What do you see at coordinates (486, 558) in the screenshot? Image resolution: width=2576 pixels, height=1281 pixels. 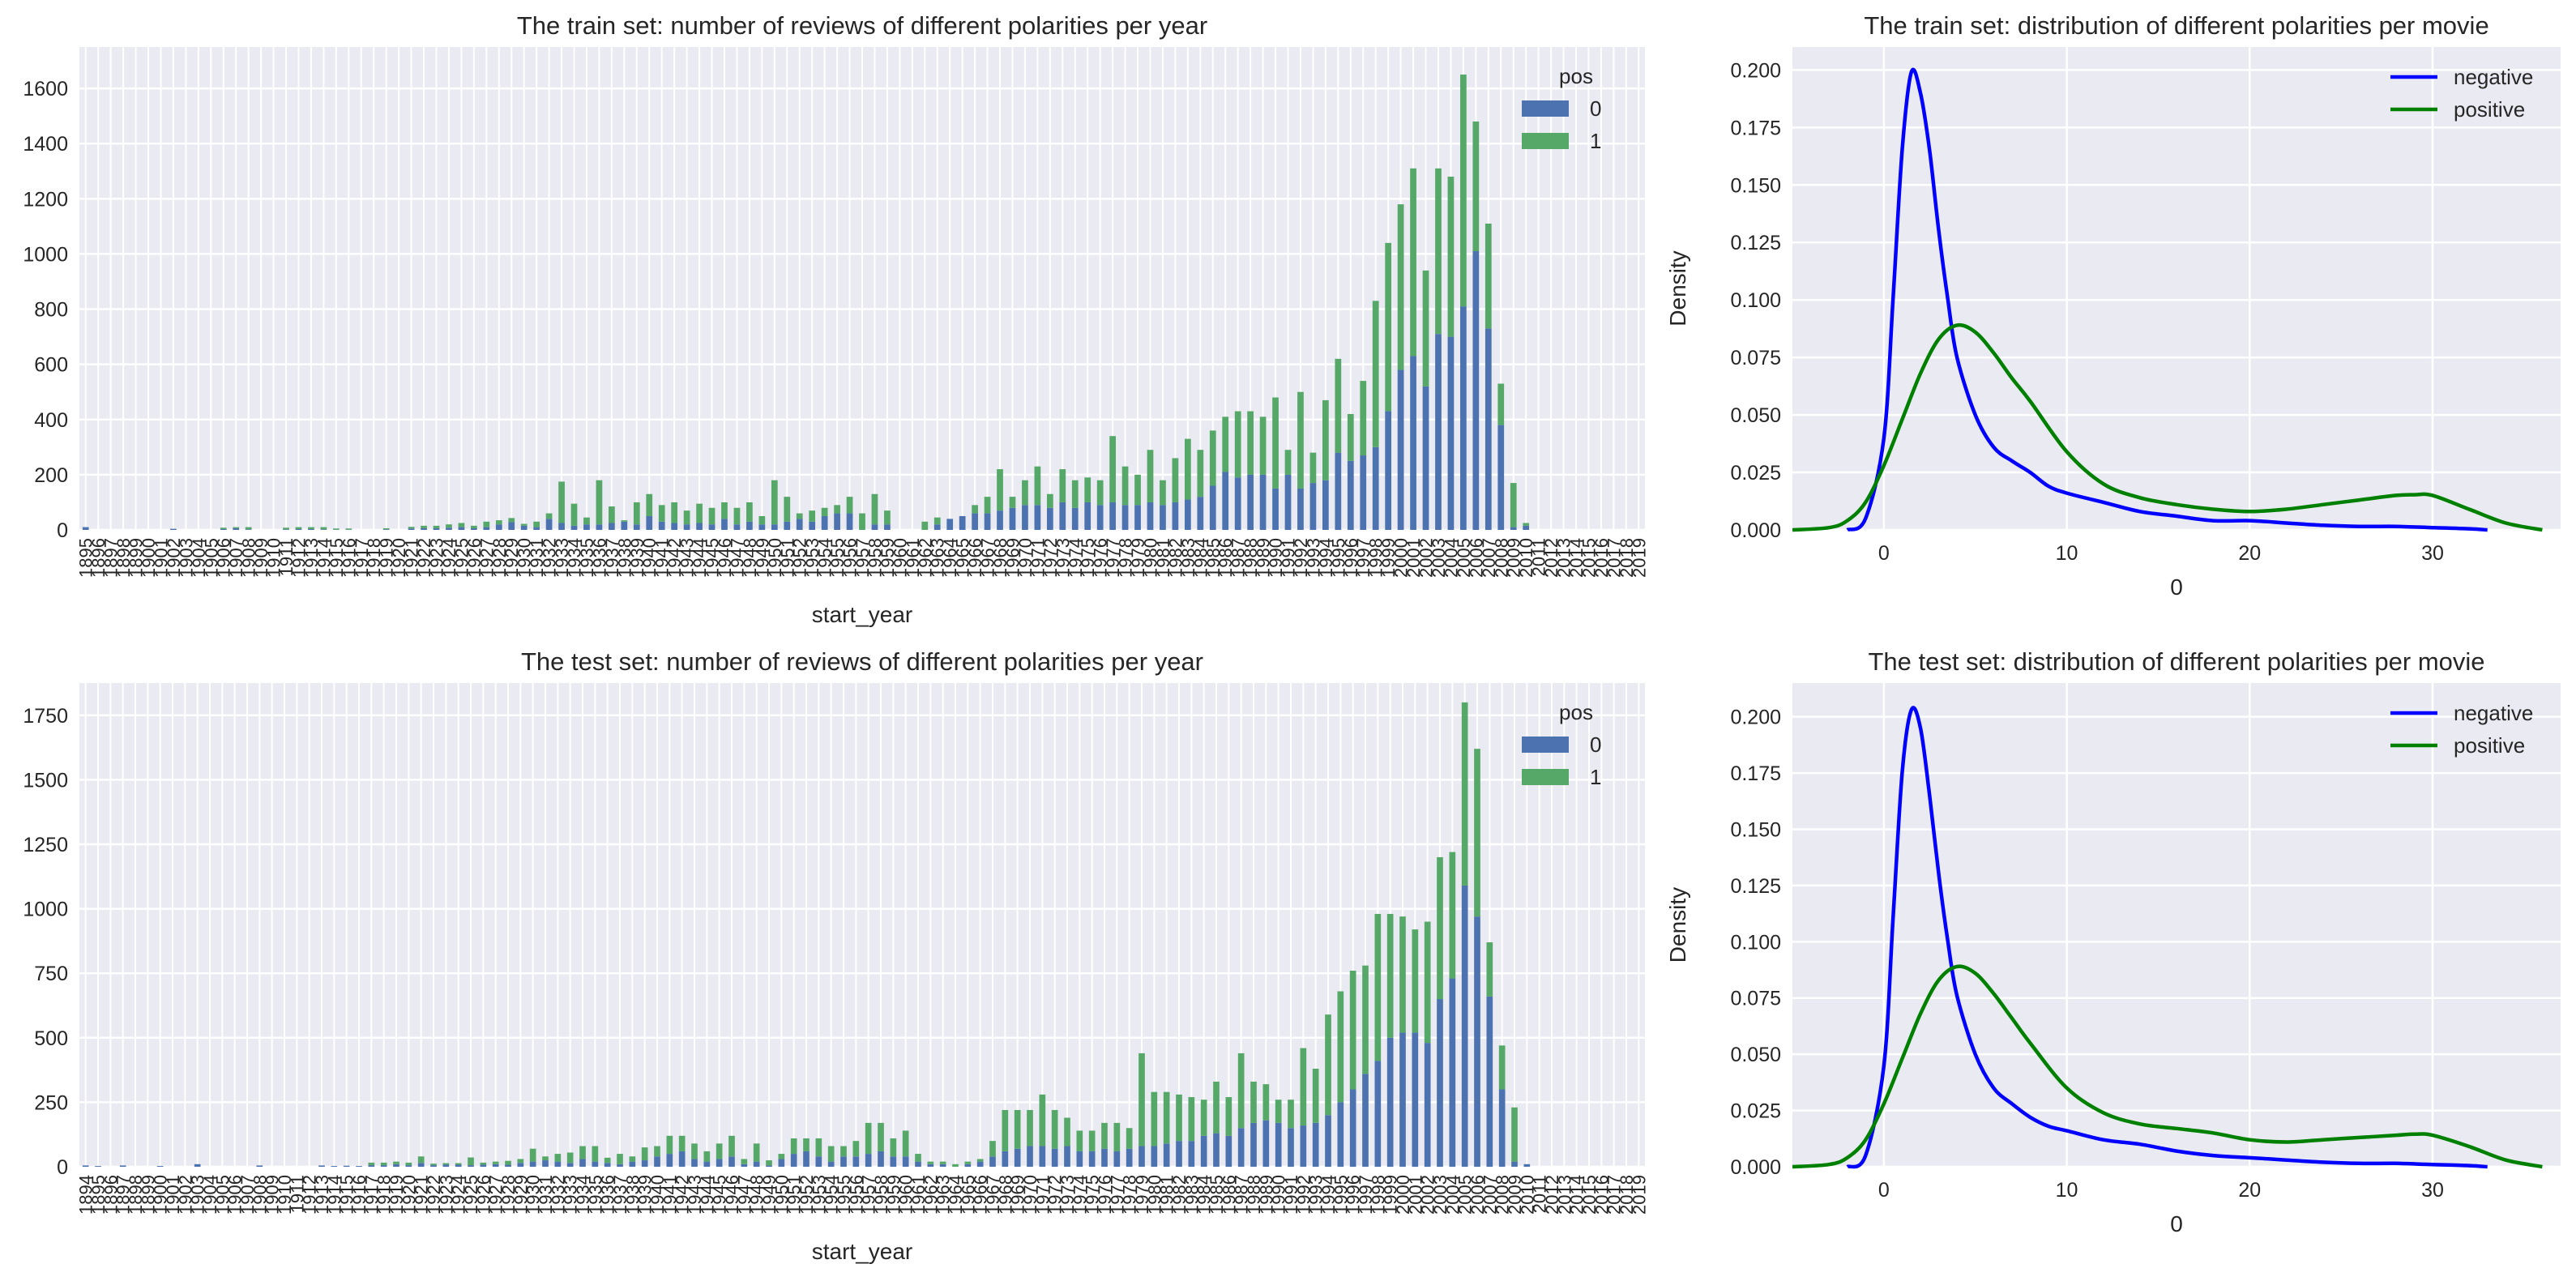 I see `x-tick-label: 1927` at bounding box center [486, 558].